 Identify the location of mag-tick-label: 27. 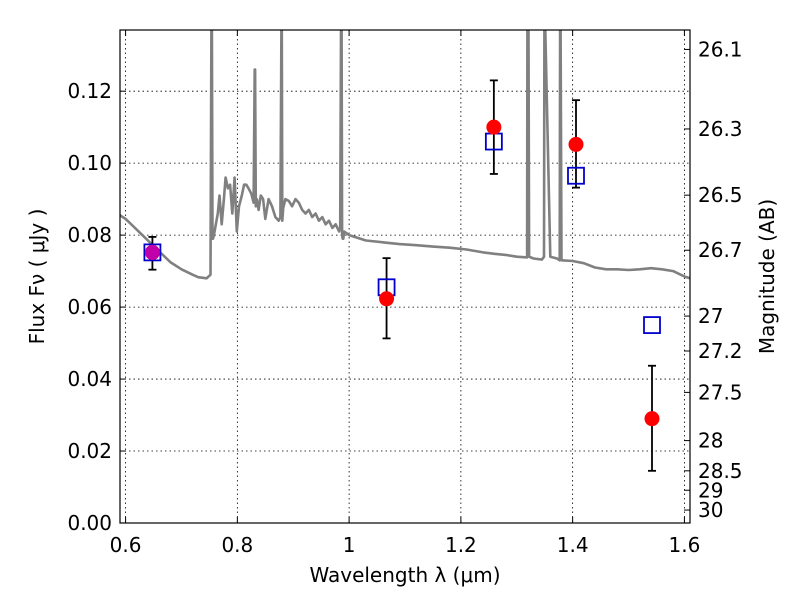
(710, 316).